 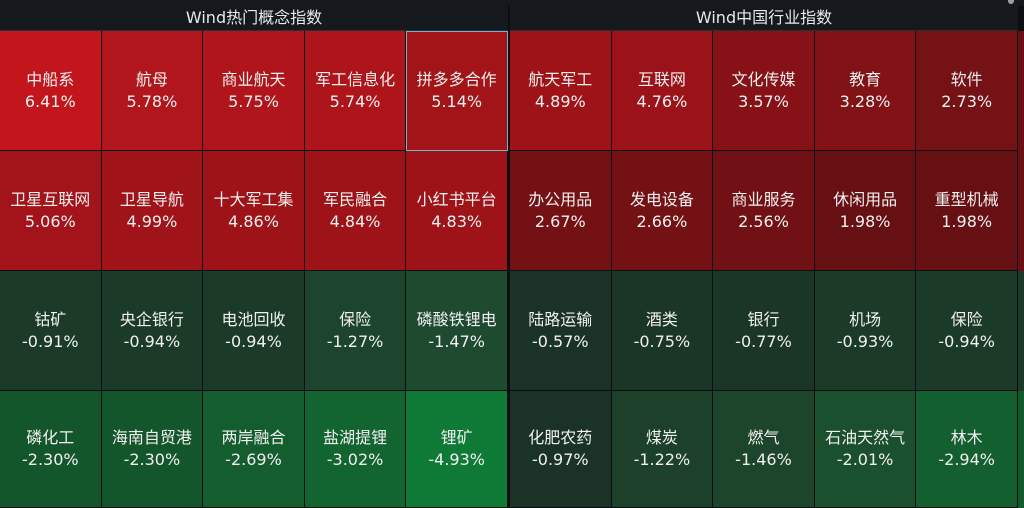 What do you see at coordinates (152, 221) in the screenshot?
I see `index-change-pct: 4.99%` at bounding box center [152, 221].